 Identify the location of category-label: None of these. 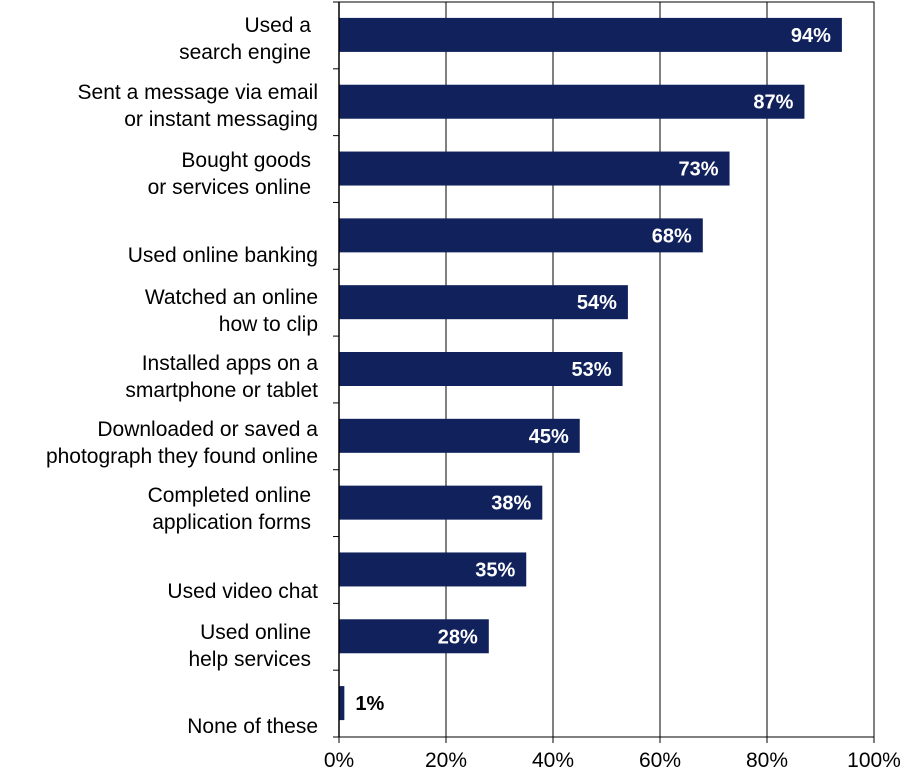
(252, 726).